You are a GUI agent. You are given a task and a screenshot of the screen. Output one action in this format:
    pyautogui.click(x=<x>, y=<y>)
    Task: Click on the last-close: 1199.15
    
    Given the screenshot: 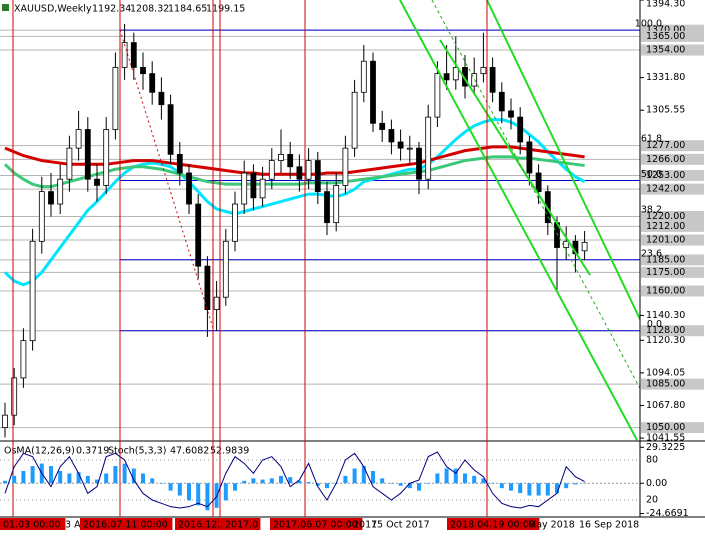 What is the action you would take?
    pyautogui.click(x=225, y=9)
    